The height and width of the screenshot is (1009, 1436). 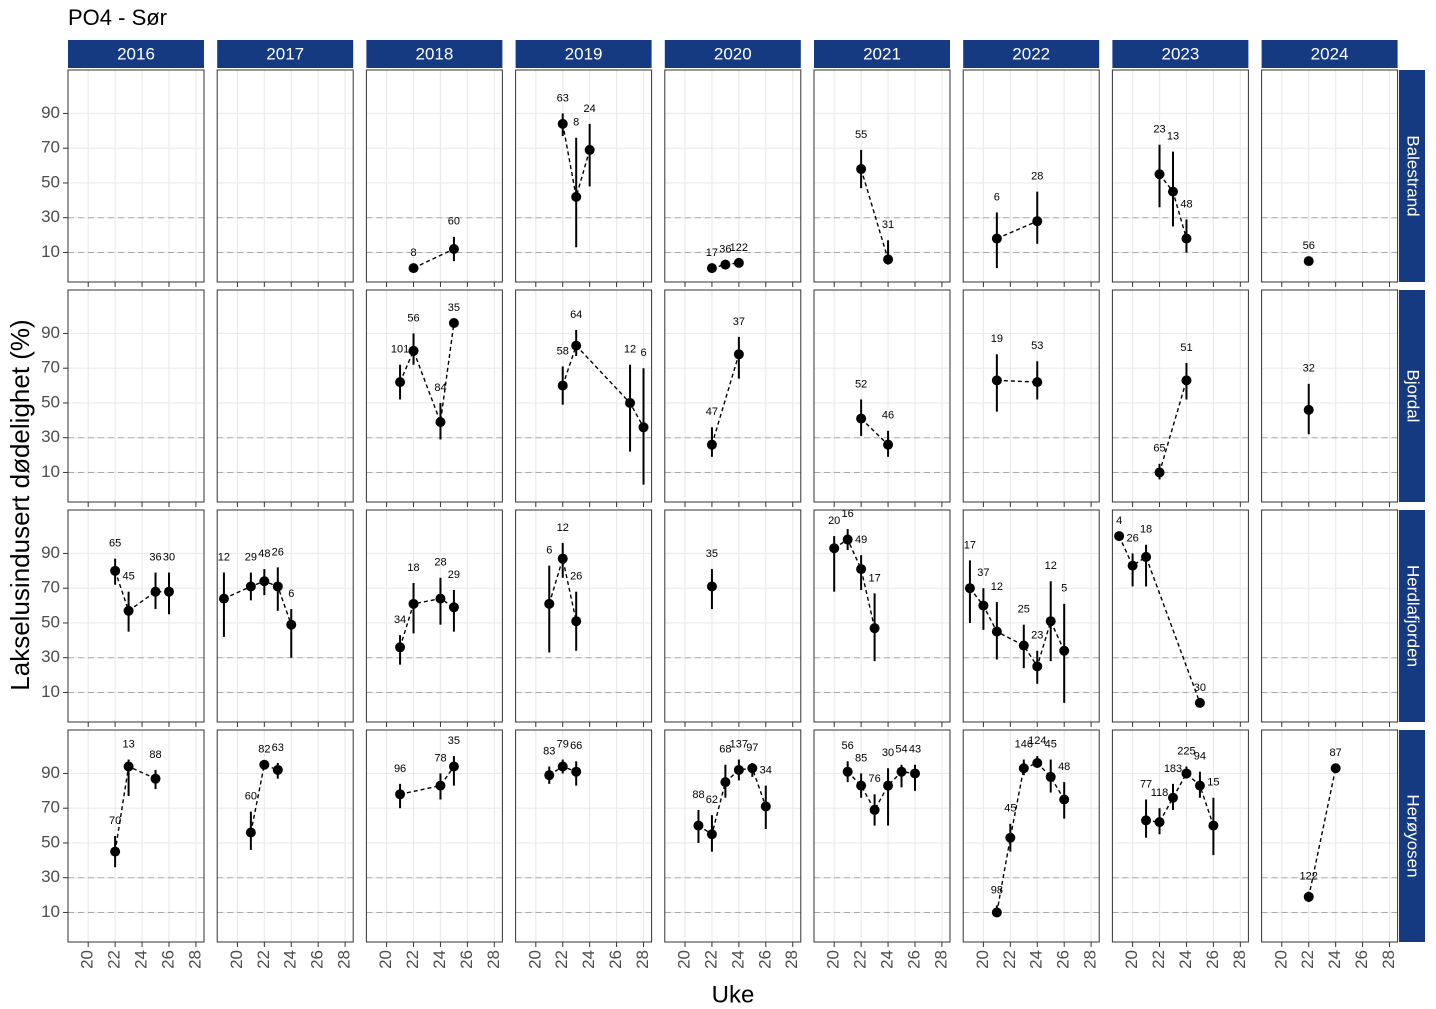 What do you see at coordinates (861, 540) in the screenshot?
I see `data-label: 49` at bounding box center [861, 540].